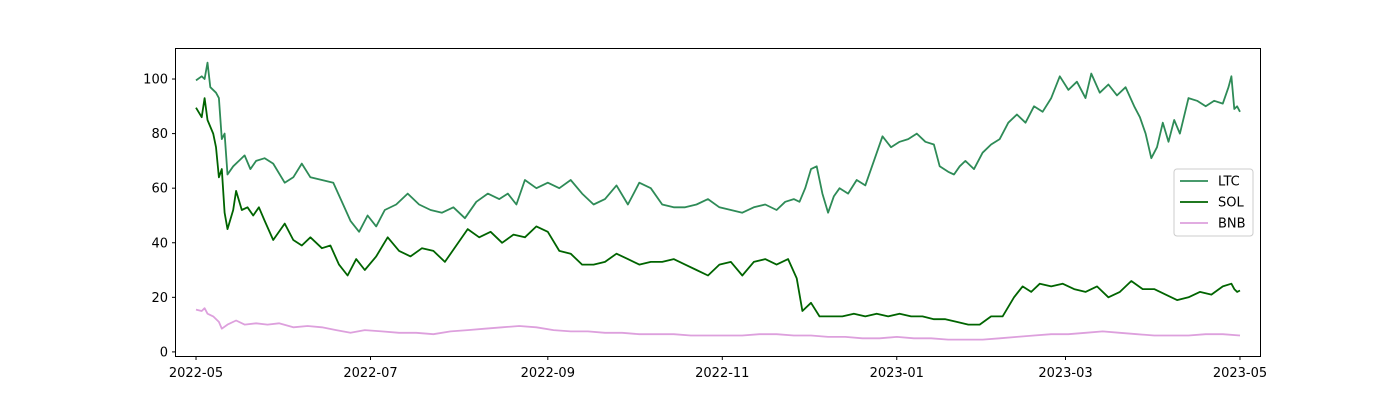 This screenshot has height=400, width=1400. Describe the element at coordinates (164, 352) in the screenshot. I see `y-tick-label: 0` at that location.